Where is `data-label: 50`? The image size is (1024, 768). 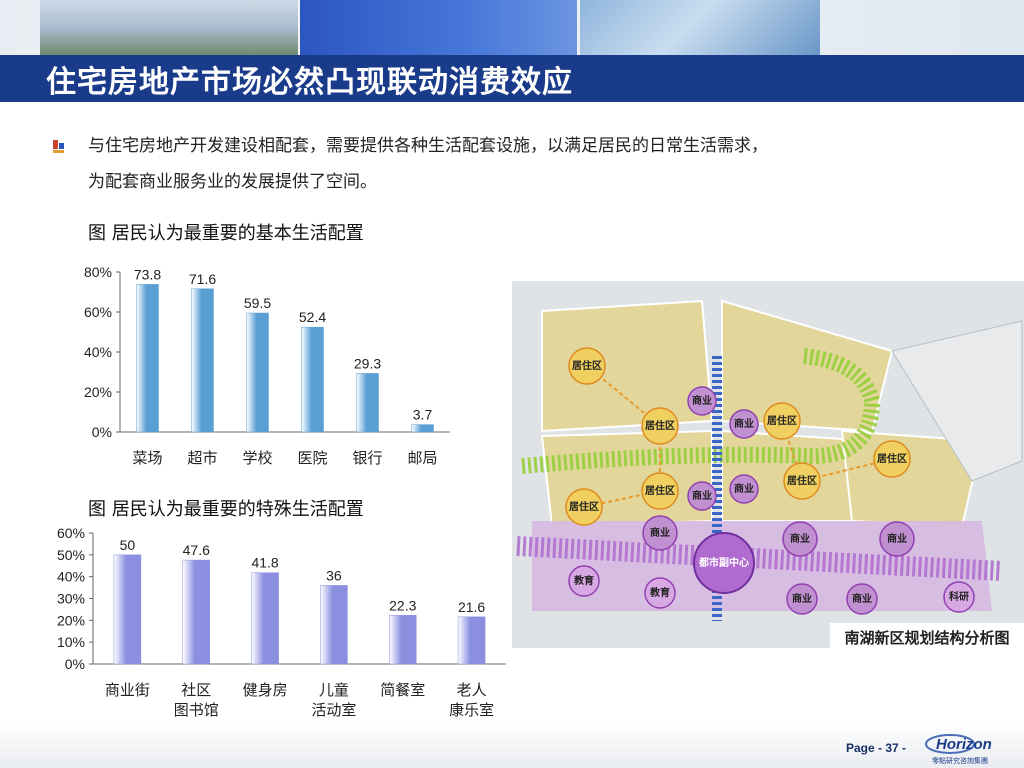
data-label: 50 is located at coordinates (128, 545).